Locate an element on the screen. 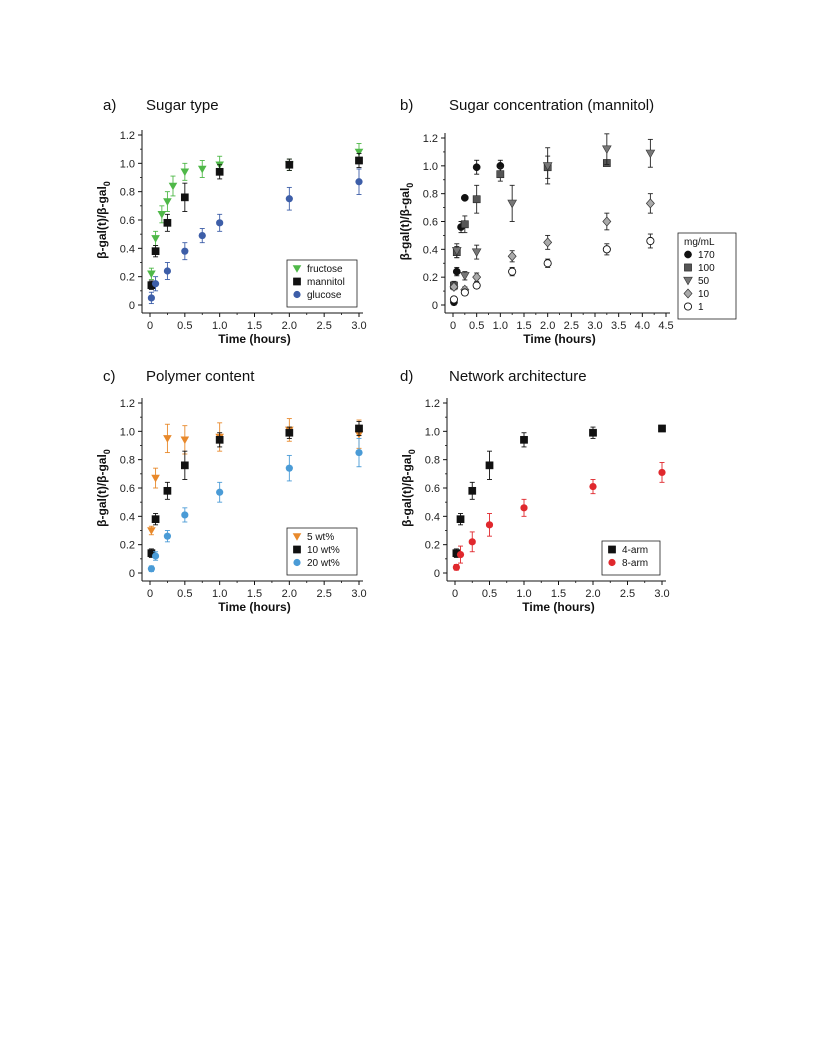 This screenshot has height=1056, width=816. legend-entry: 4-arm is located at coordinates (628, 550).